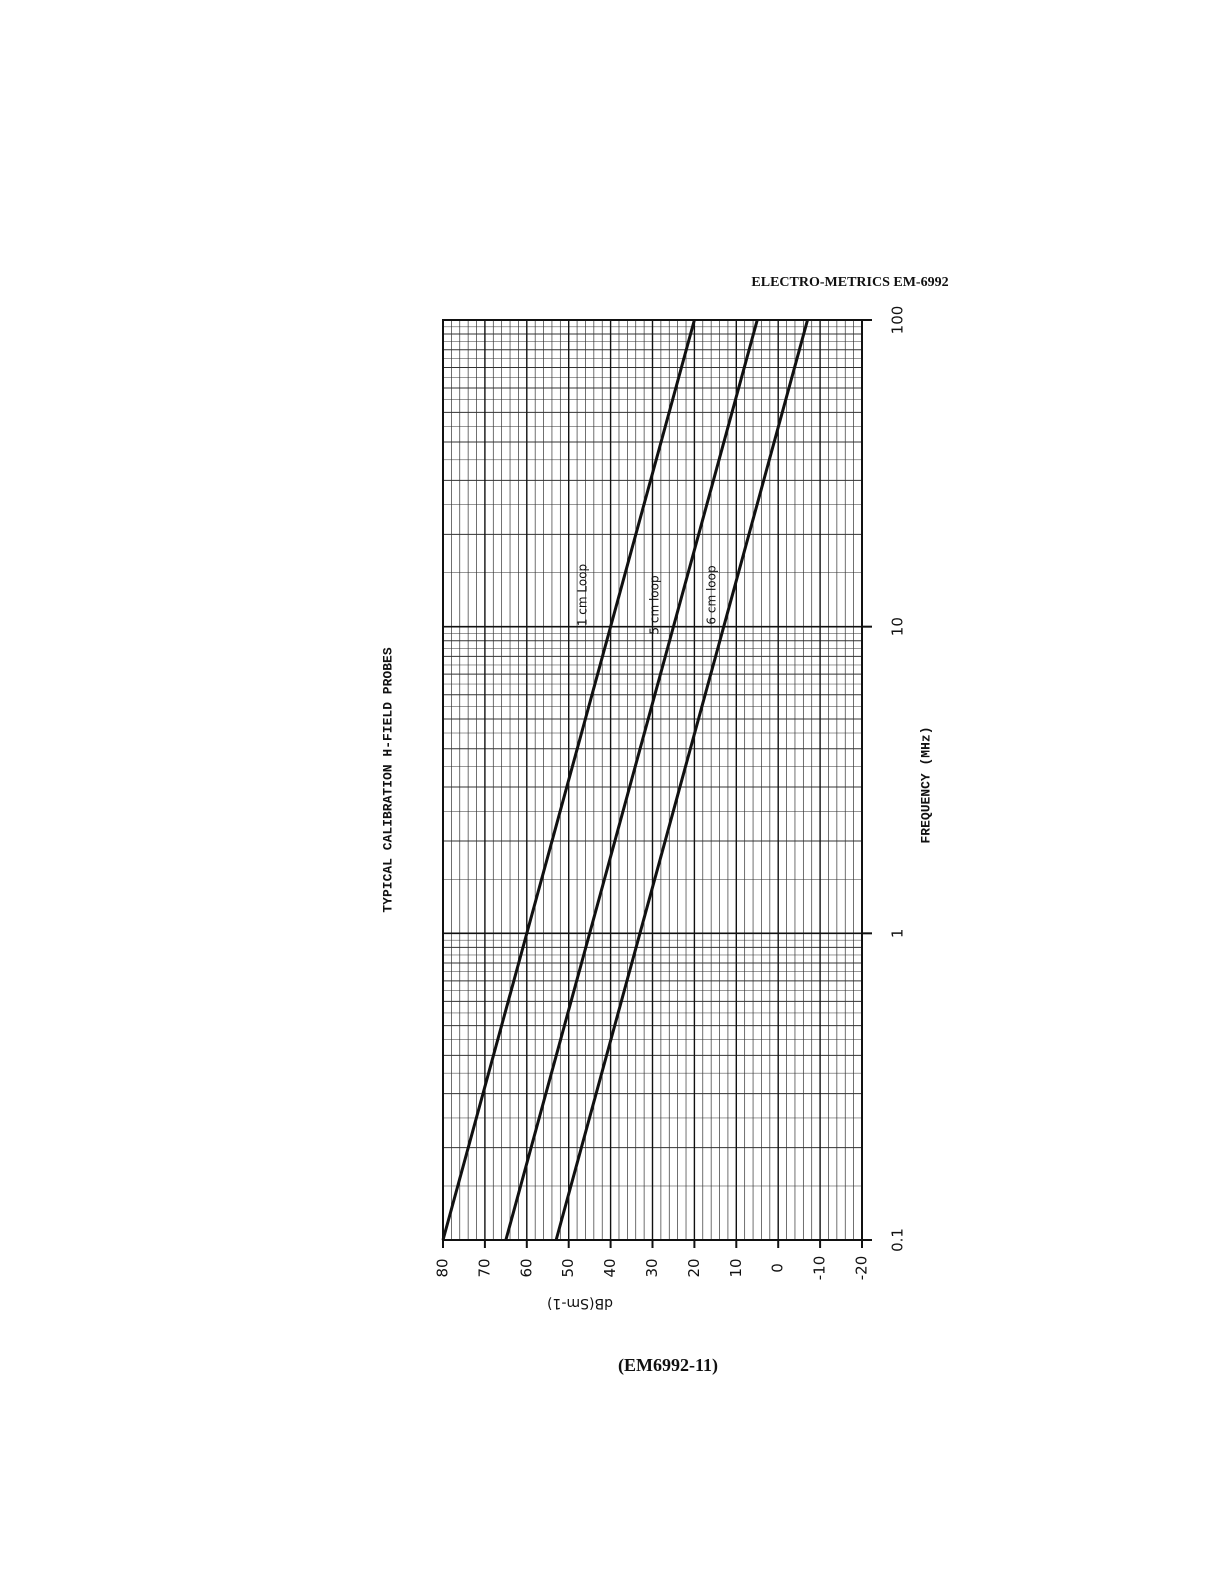 Image resolution: width=1224 pixels, height=1584 pixels. Describe the element at coordinates (862, 1268) in the screenshot. I see `y-tick-label: -20` at that location.